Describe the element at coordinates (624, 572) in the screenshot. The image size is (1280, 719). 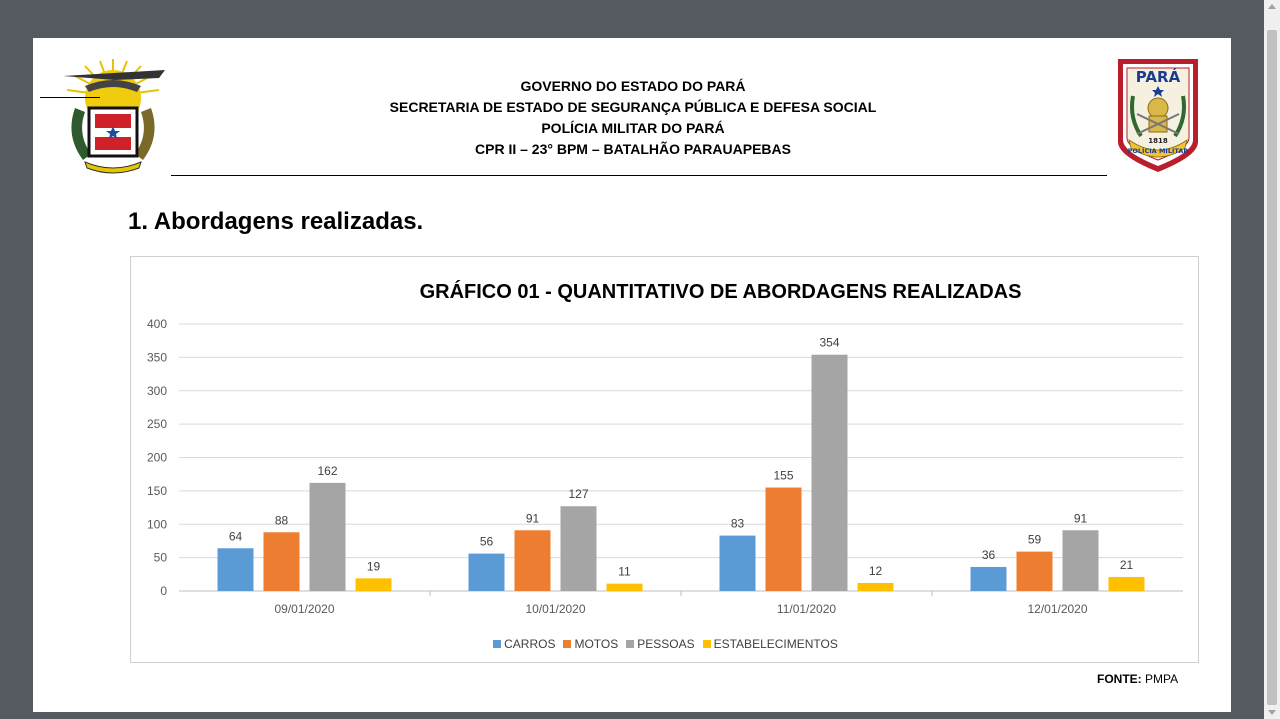
I see `data-label: 11` at that location.